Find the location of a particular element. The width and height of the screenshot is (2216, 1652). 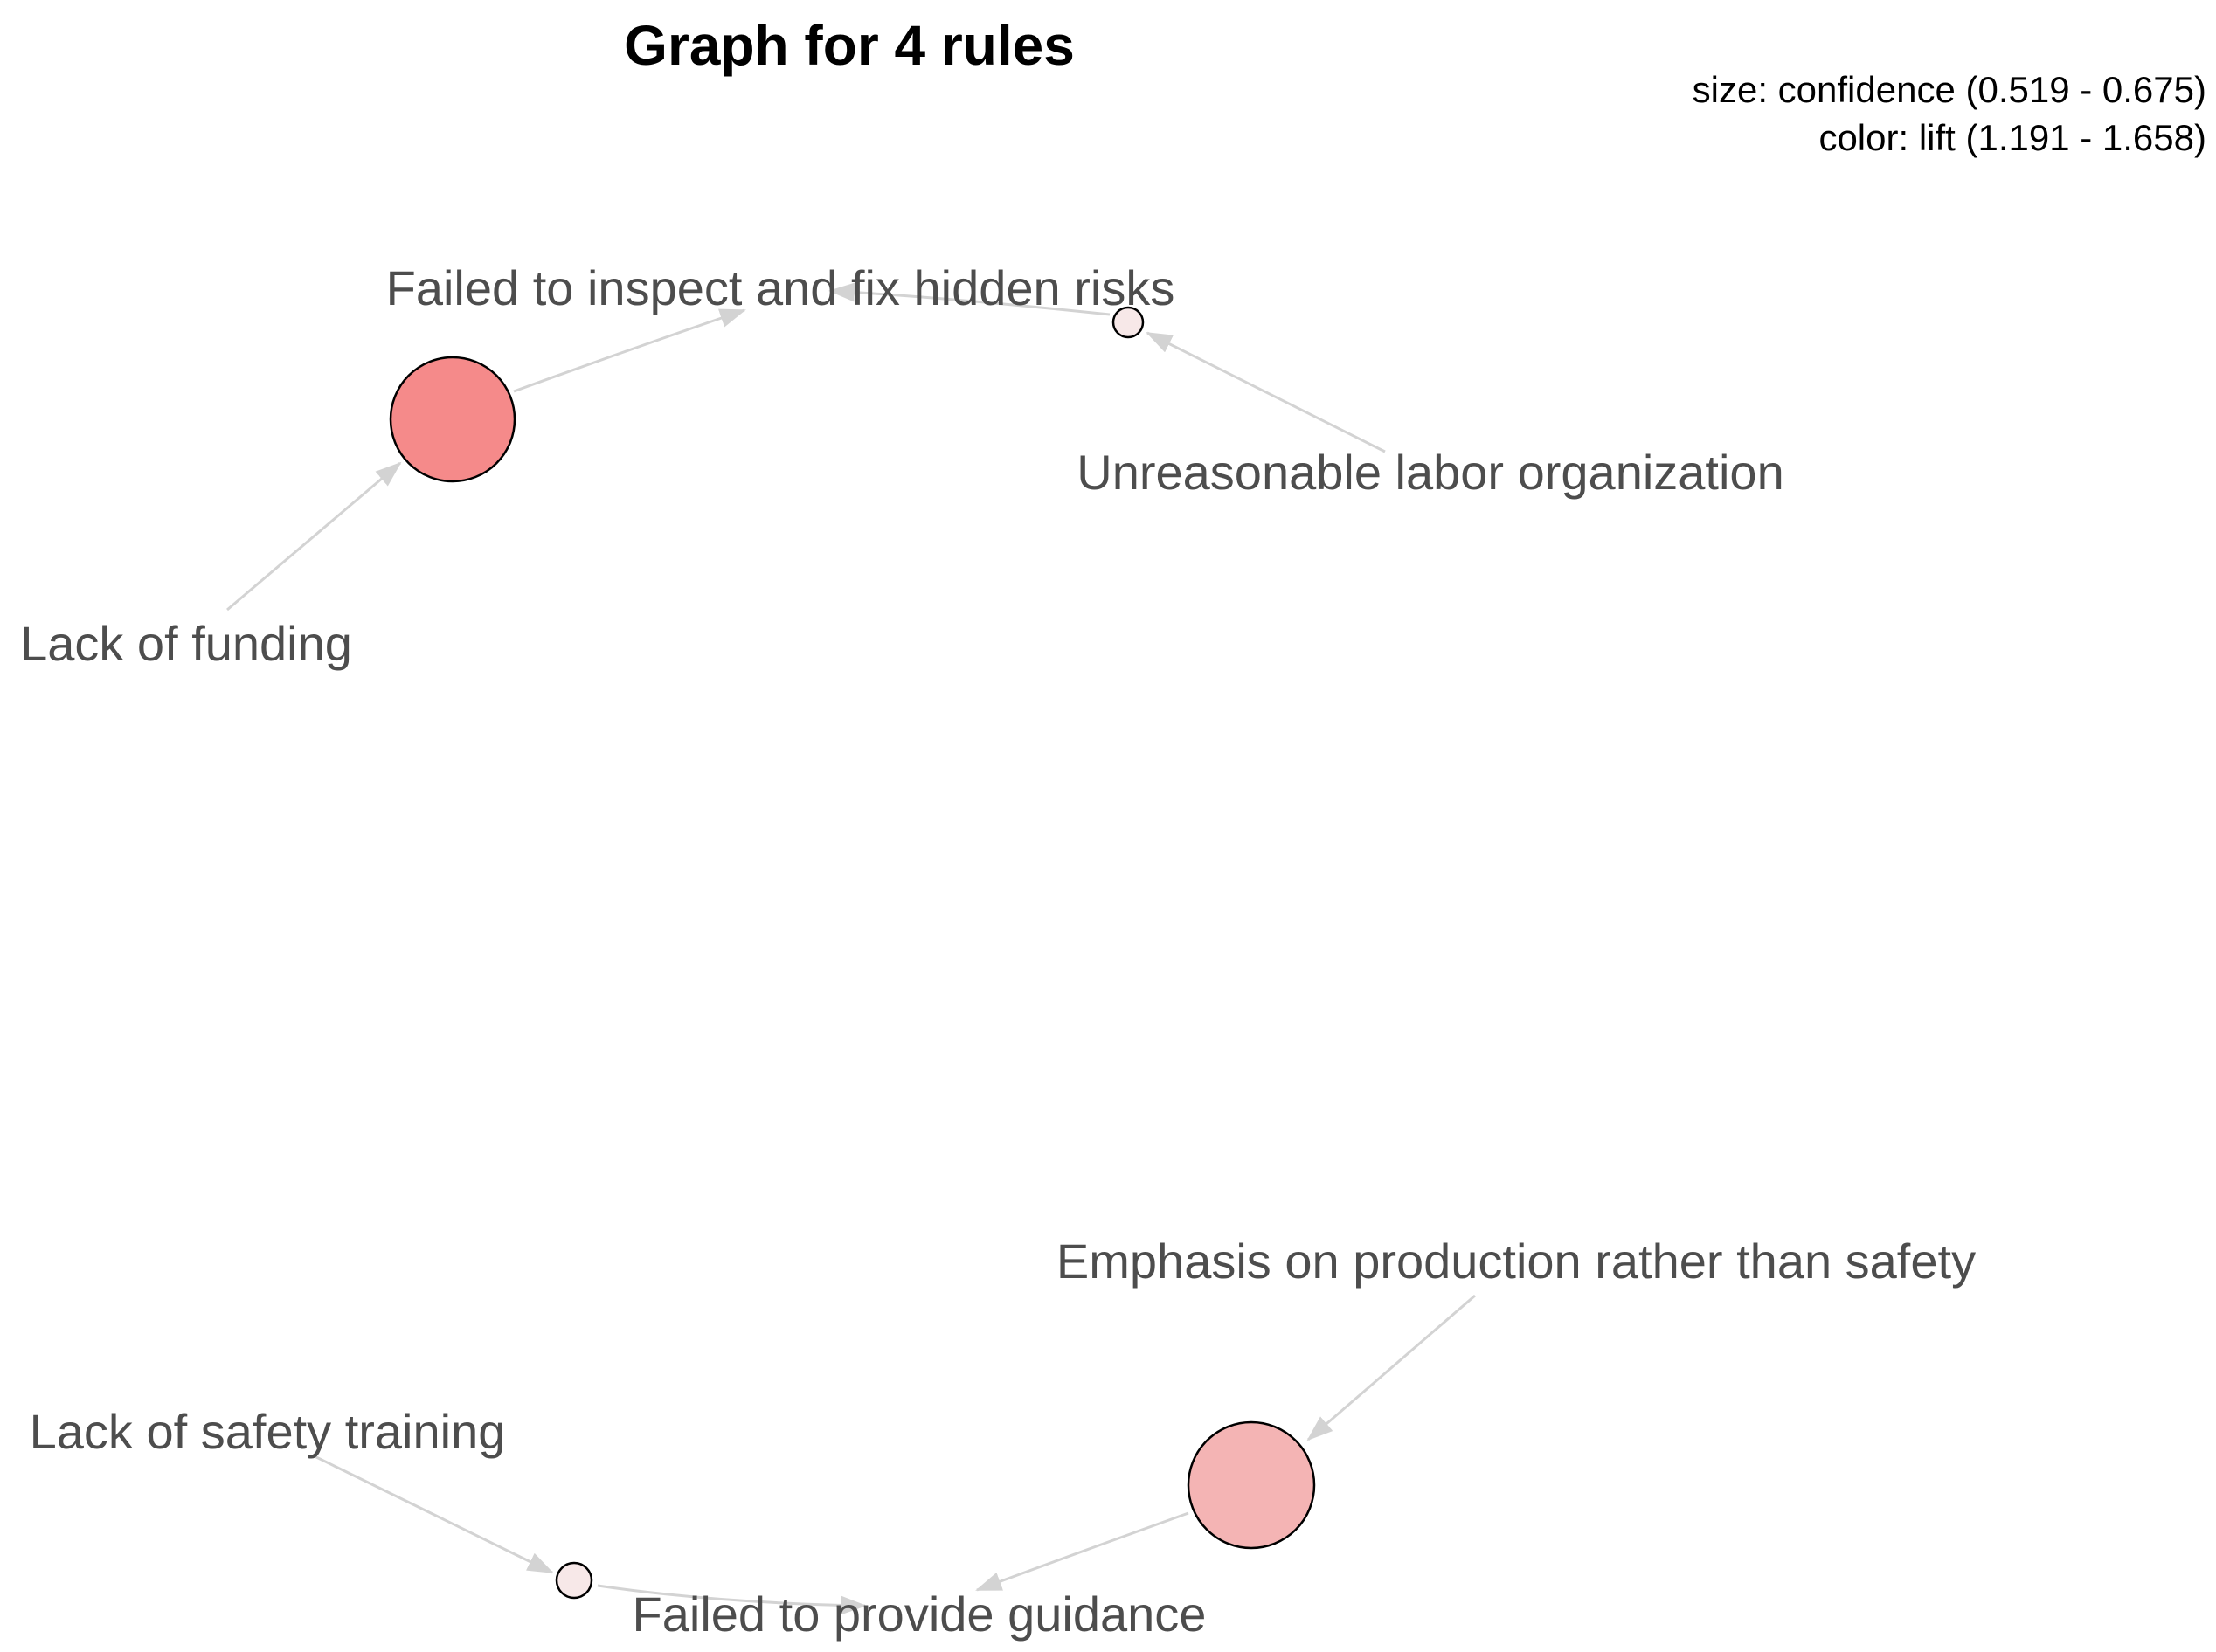

edge-training-to-rule is located at coordinates (434, 1514).